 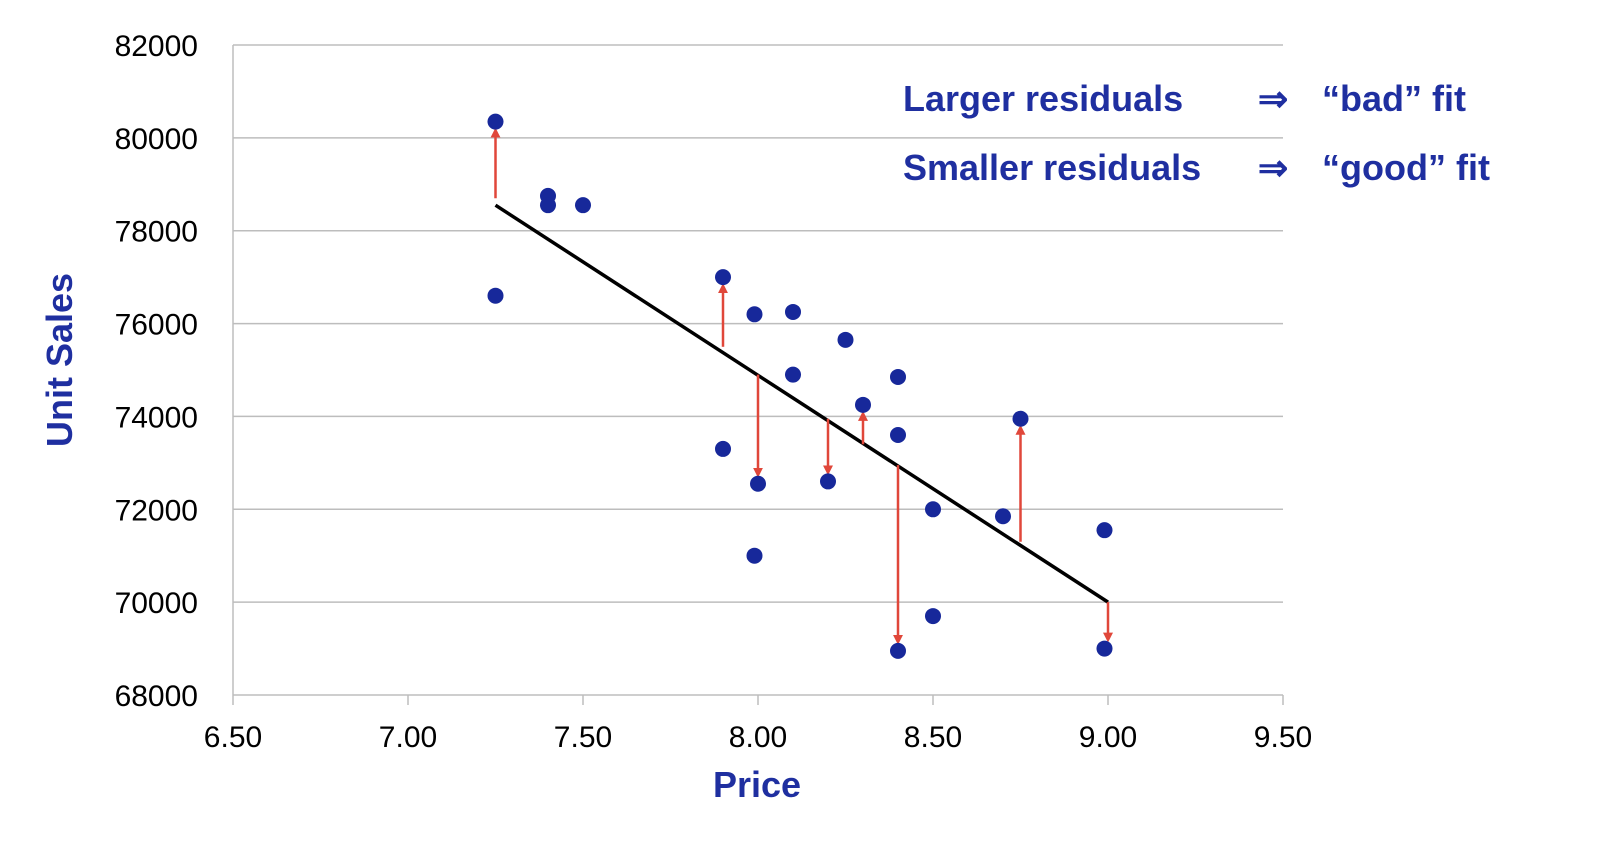 What do you see at coordinates (758, 737) in the screenshot?
I see `x-tick-label: 8.00` at bounding box center [758, 737].